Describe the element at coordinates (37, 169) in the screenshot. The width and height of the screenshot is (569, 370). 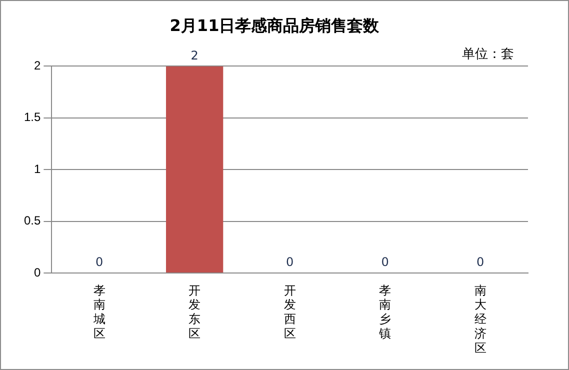
I see `y-tick-label: 1` at that location.